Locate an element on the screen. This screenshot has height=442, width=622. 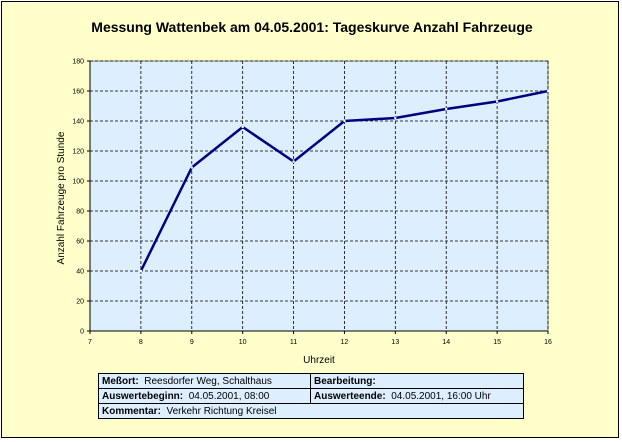
y-tick-label: 100 is located at coordinates (78, 182).